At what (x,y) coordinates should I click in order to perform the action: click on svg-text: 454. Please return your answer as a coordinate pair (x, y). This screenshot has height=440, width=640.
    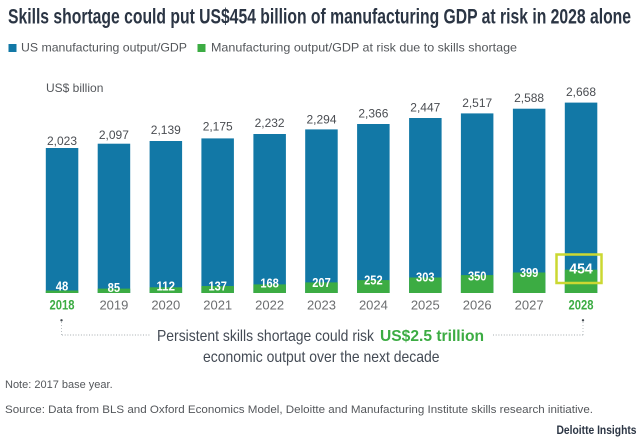
    Looking at the image, I should click on (581, 270).